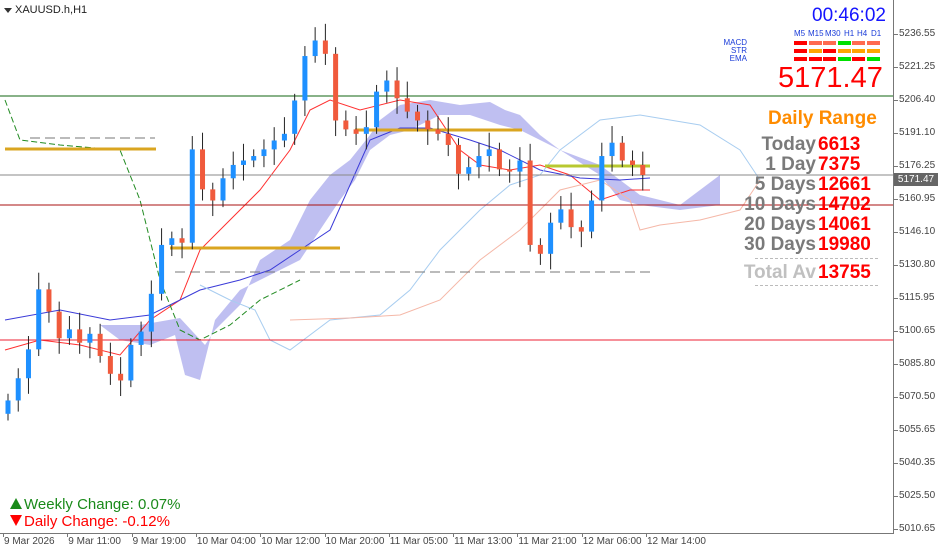 Image resolution: width=939 pixels, height=552 pixels. What do you see at coordinates (876, 33) in the screenshot?
I see `timeframe-label: D1` at bounding box center [876, 33].